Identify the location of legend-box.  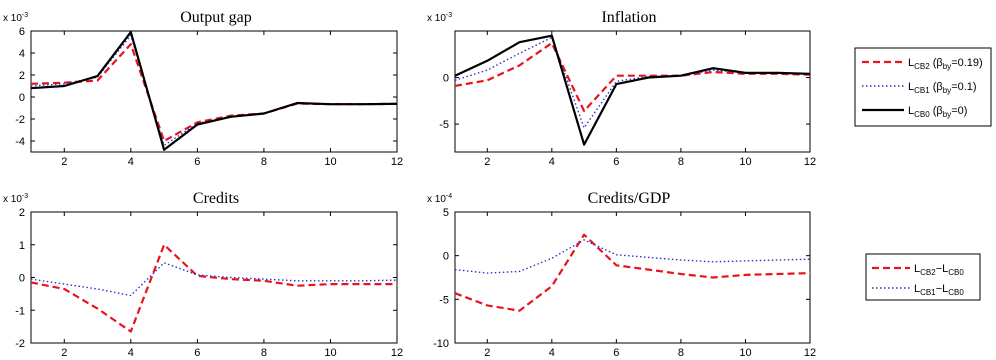
(923, 277).